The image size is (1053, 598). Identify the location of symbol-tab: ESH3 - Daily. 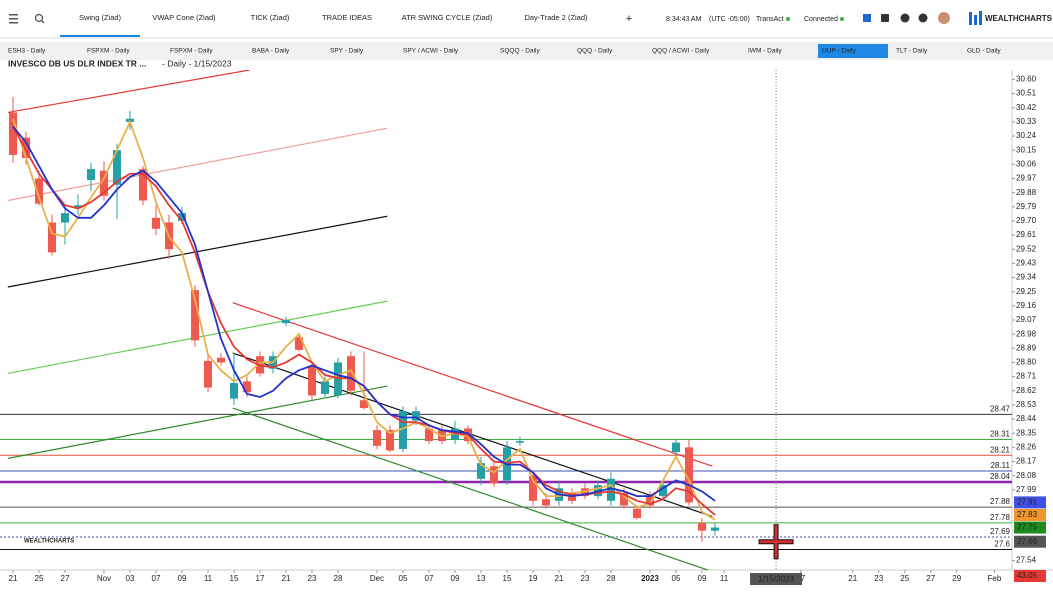
(27, 51).